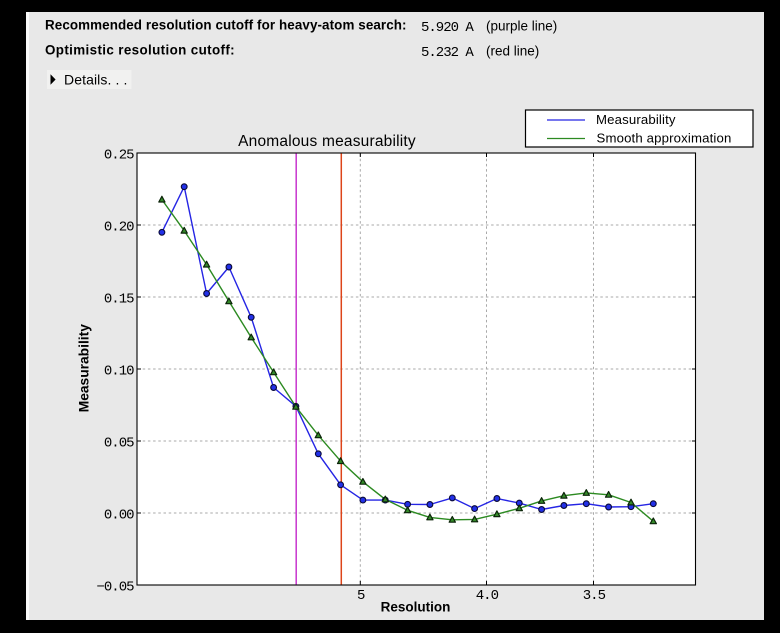 The height and width of the screenshot is (633, 780). What do you see at coordinates (512, 51) in the screenshot?
I see `svg-text: (red line)` at bounding box center [512, 51].